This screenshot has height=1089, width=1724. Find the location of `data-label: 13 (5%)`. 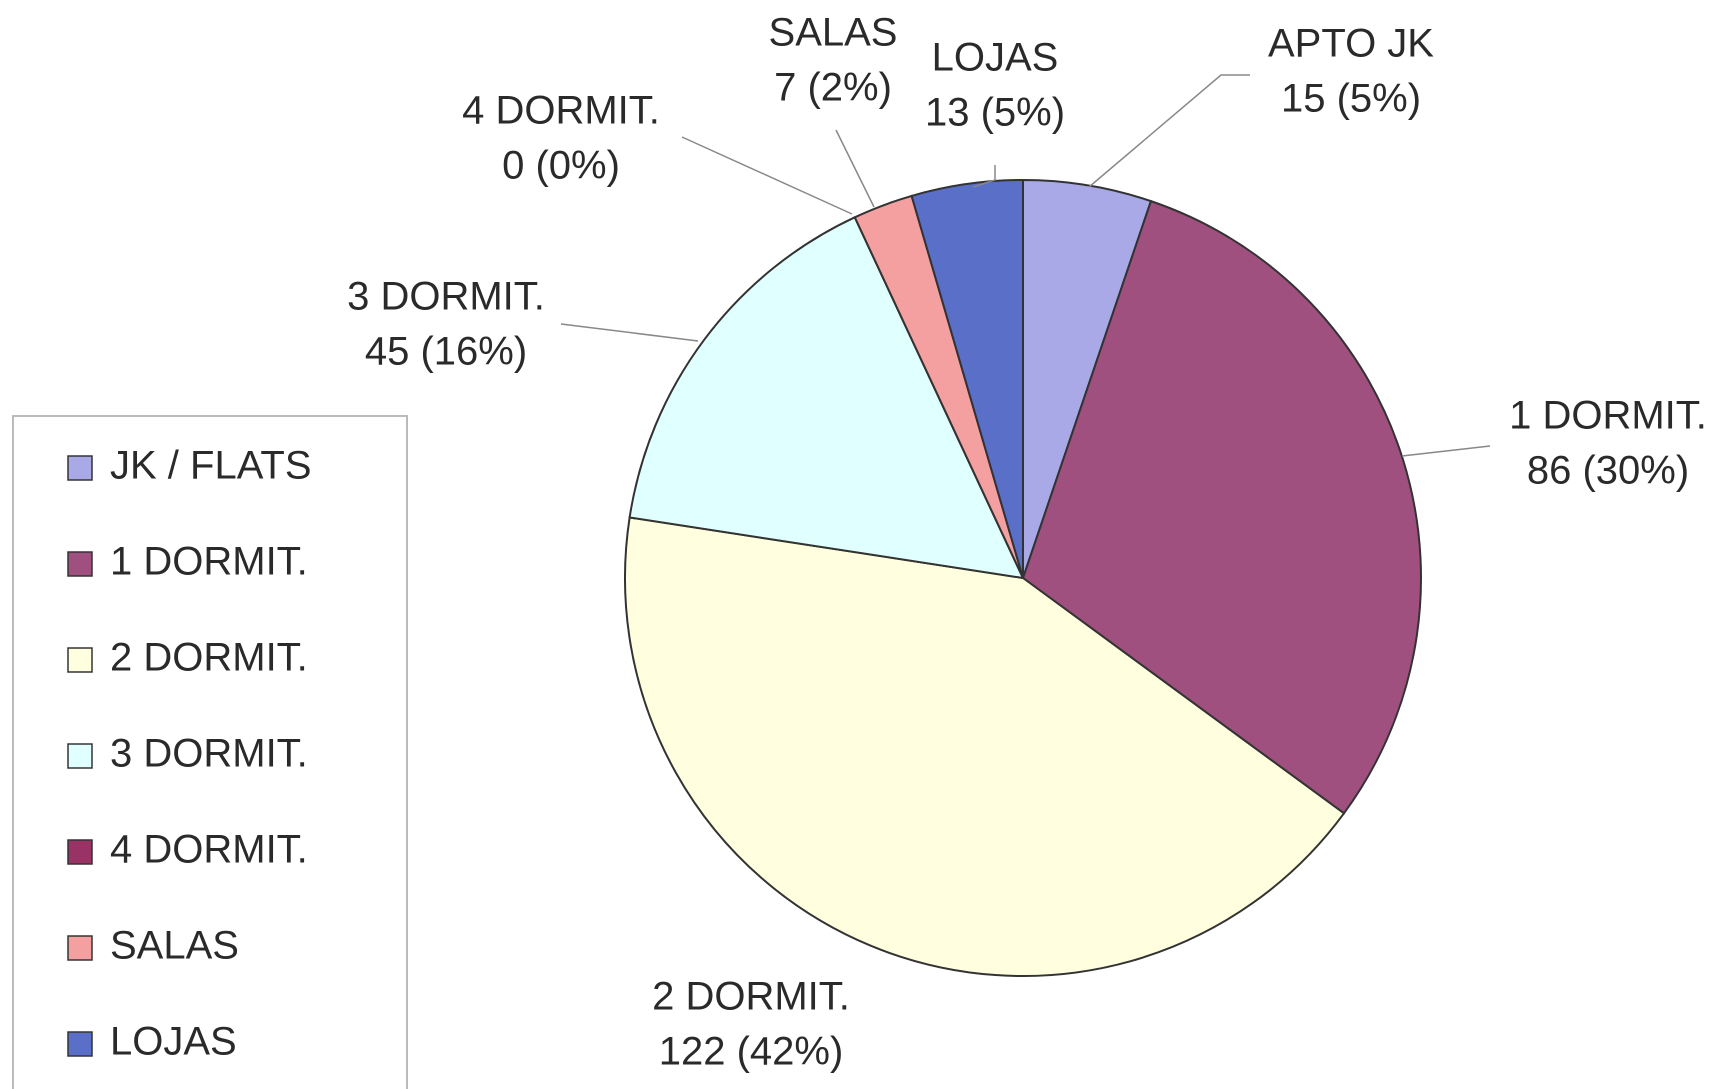

data-label: 13 (5%) is located at coordinates (995, 113).